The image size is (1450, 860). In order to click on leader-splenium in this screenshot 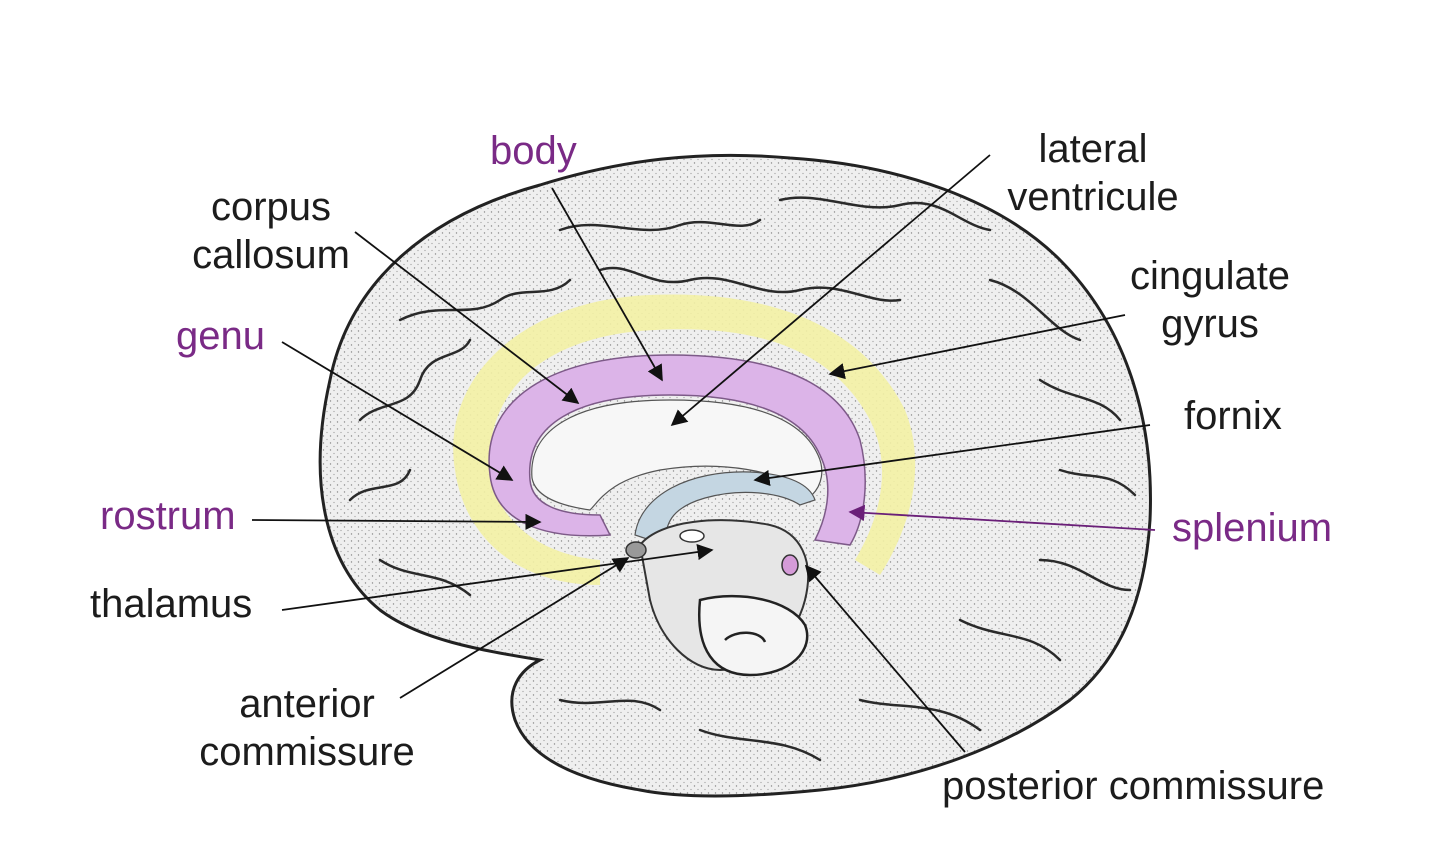, I will do `click(1002, 517)`.